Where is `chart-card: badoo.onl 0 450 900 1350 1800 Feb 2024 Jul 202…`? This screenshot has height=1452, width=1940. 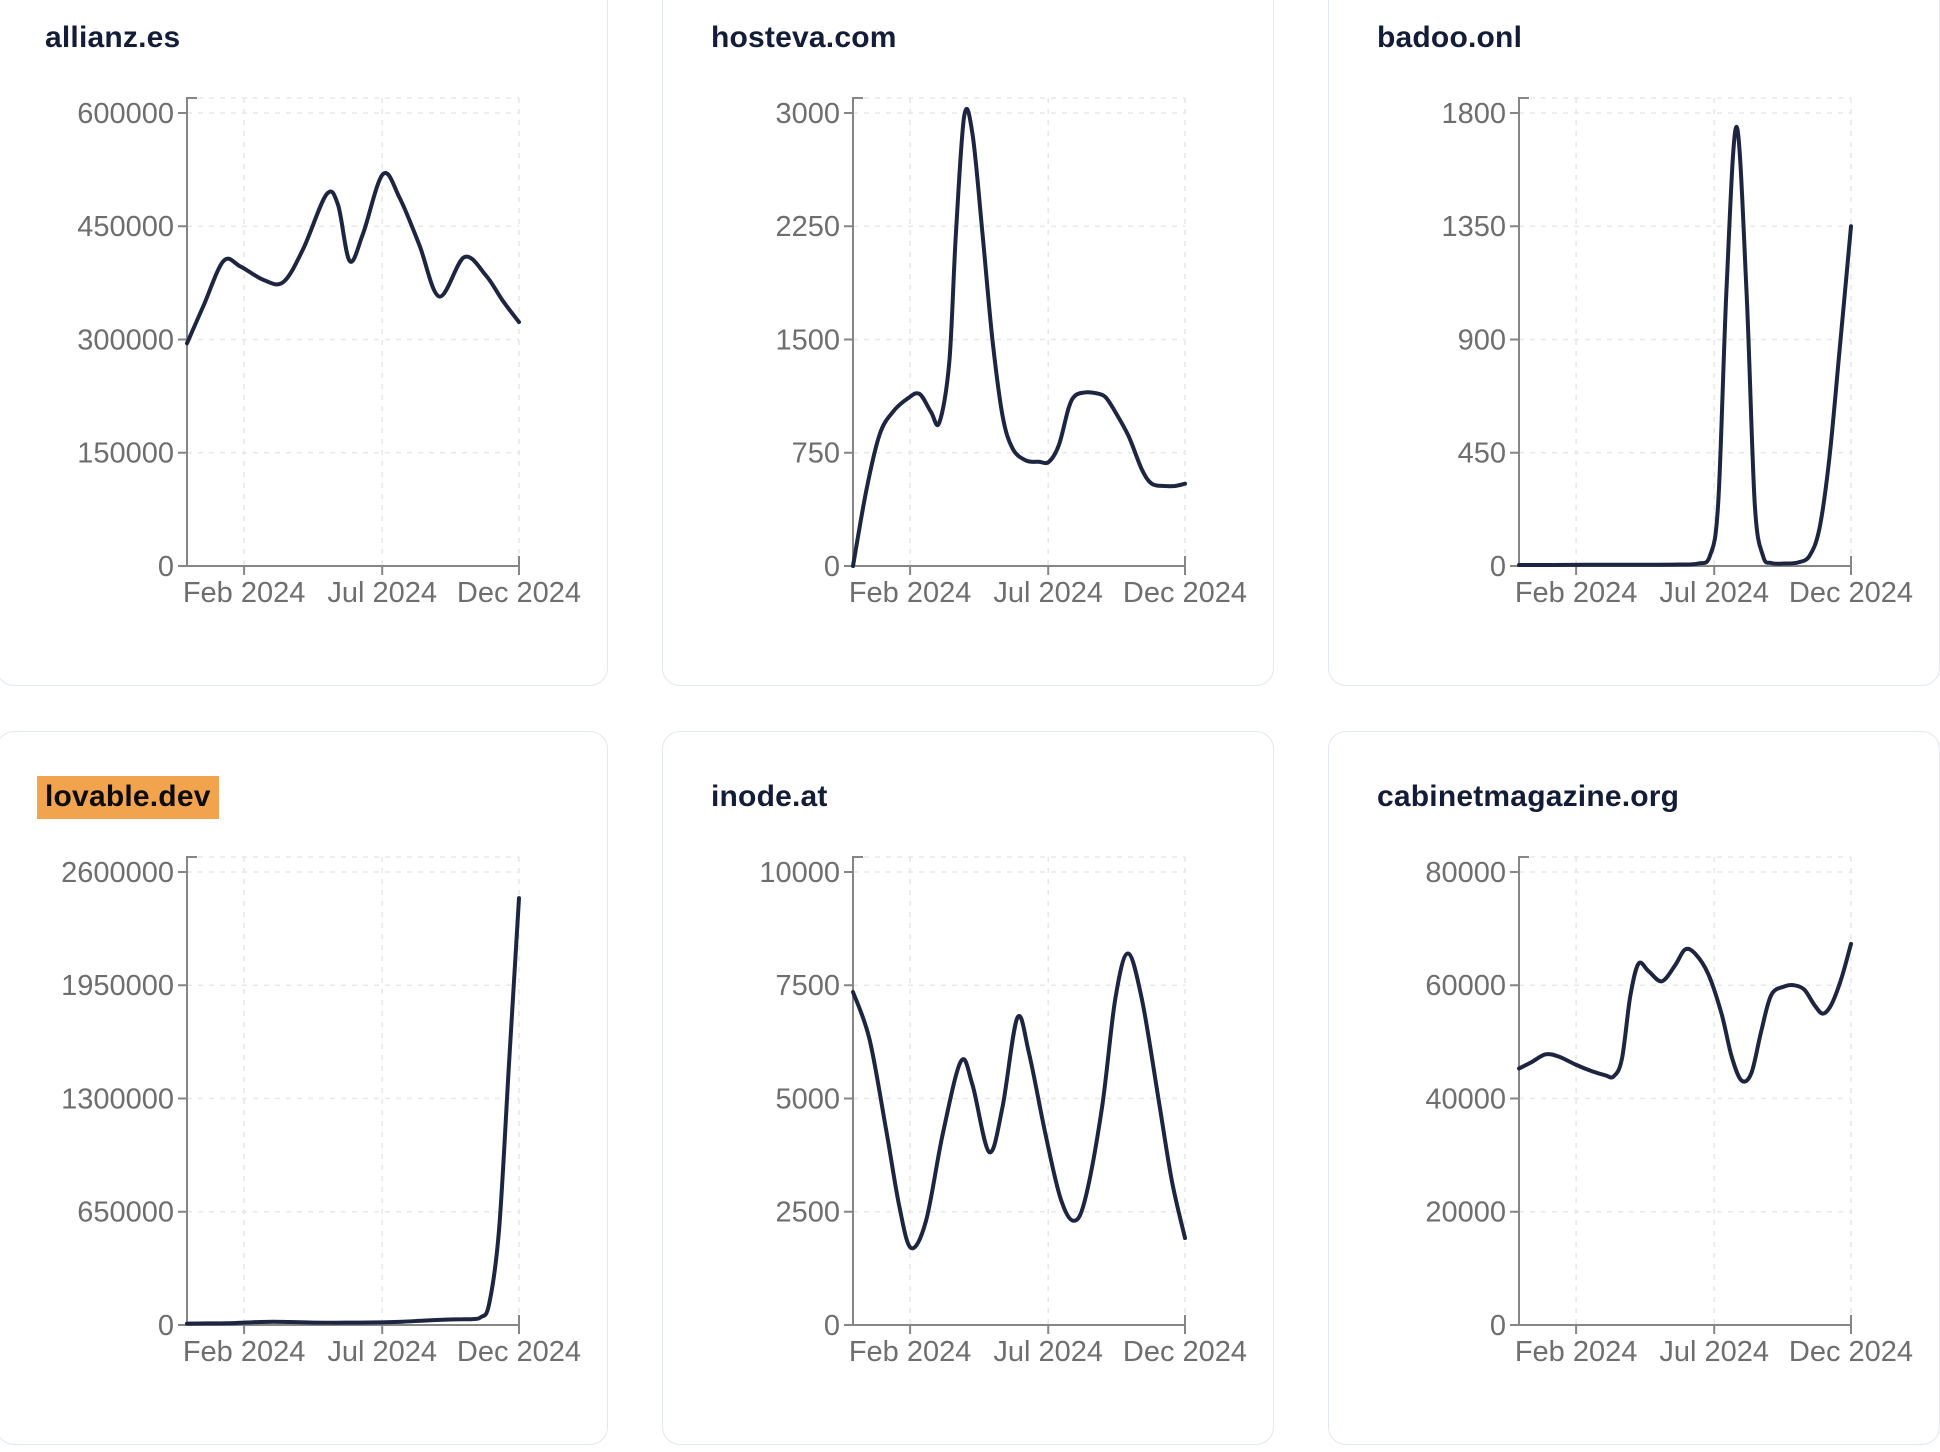
chart-card: badoo.onl 0 450 900 1350 1800 Feb 2024 Jul 202… is located at coordinates (1634, 343).